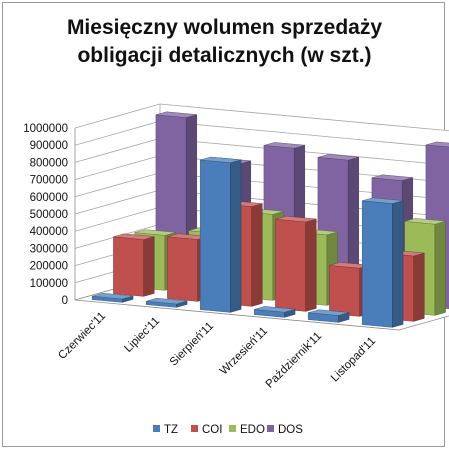 The height and width of the screenshot is (451, 449). I want to click on legend-label-tz: TZ, so click(171, 430).